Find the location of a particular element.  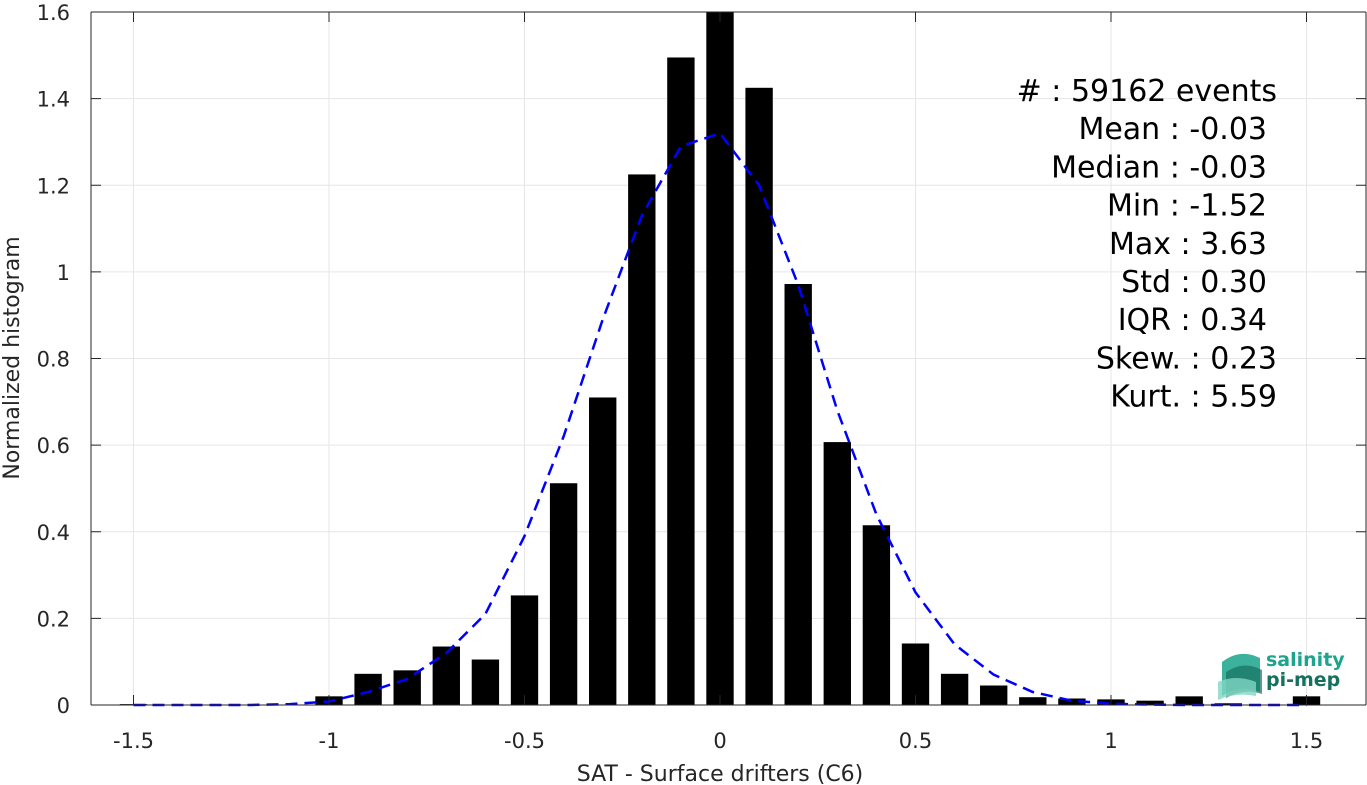

stat-line: Std : 0.30 is located at coordinates (1194, 282).